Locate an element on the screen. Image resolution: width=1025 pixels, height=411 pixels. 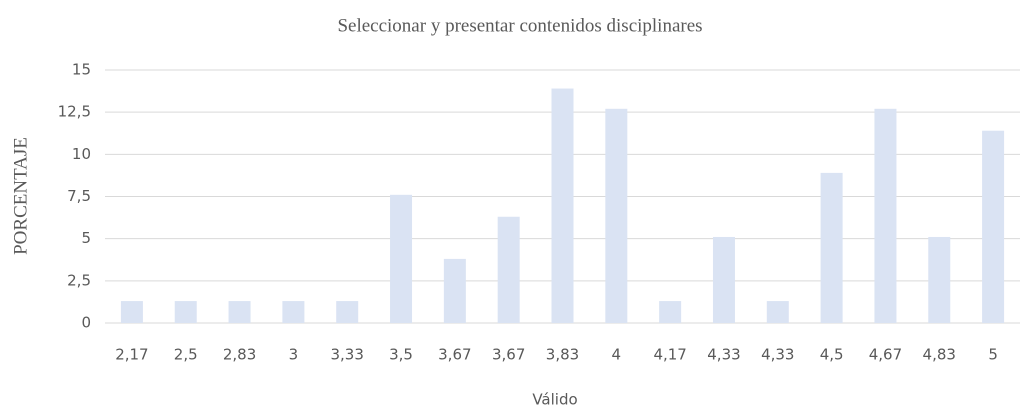
x-tick-label: 3,5 is located at coordinates (401, 355).